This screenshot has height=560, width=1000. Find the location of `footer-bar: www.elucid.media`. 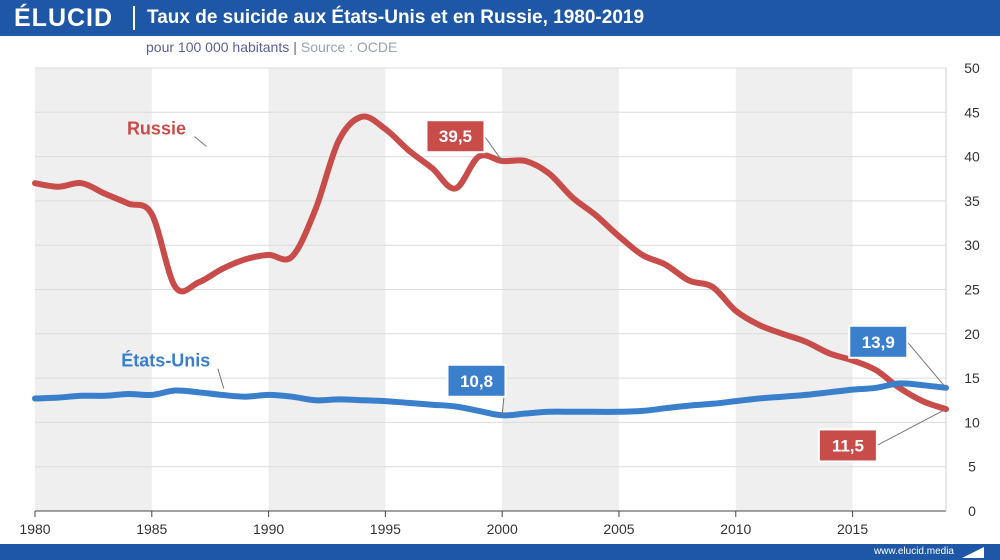

footer-bar: www.elucid.media is located at coordinates (500, 552).